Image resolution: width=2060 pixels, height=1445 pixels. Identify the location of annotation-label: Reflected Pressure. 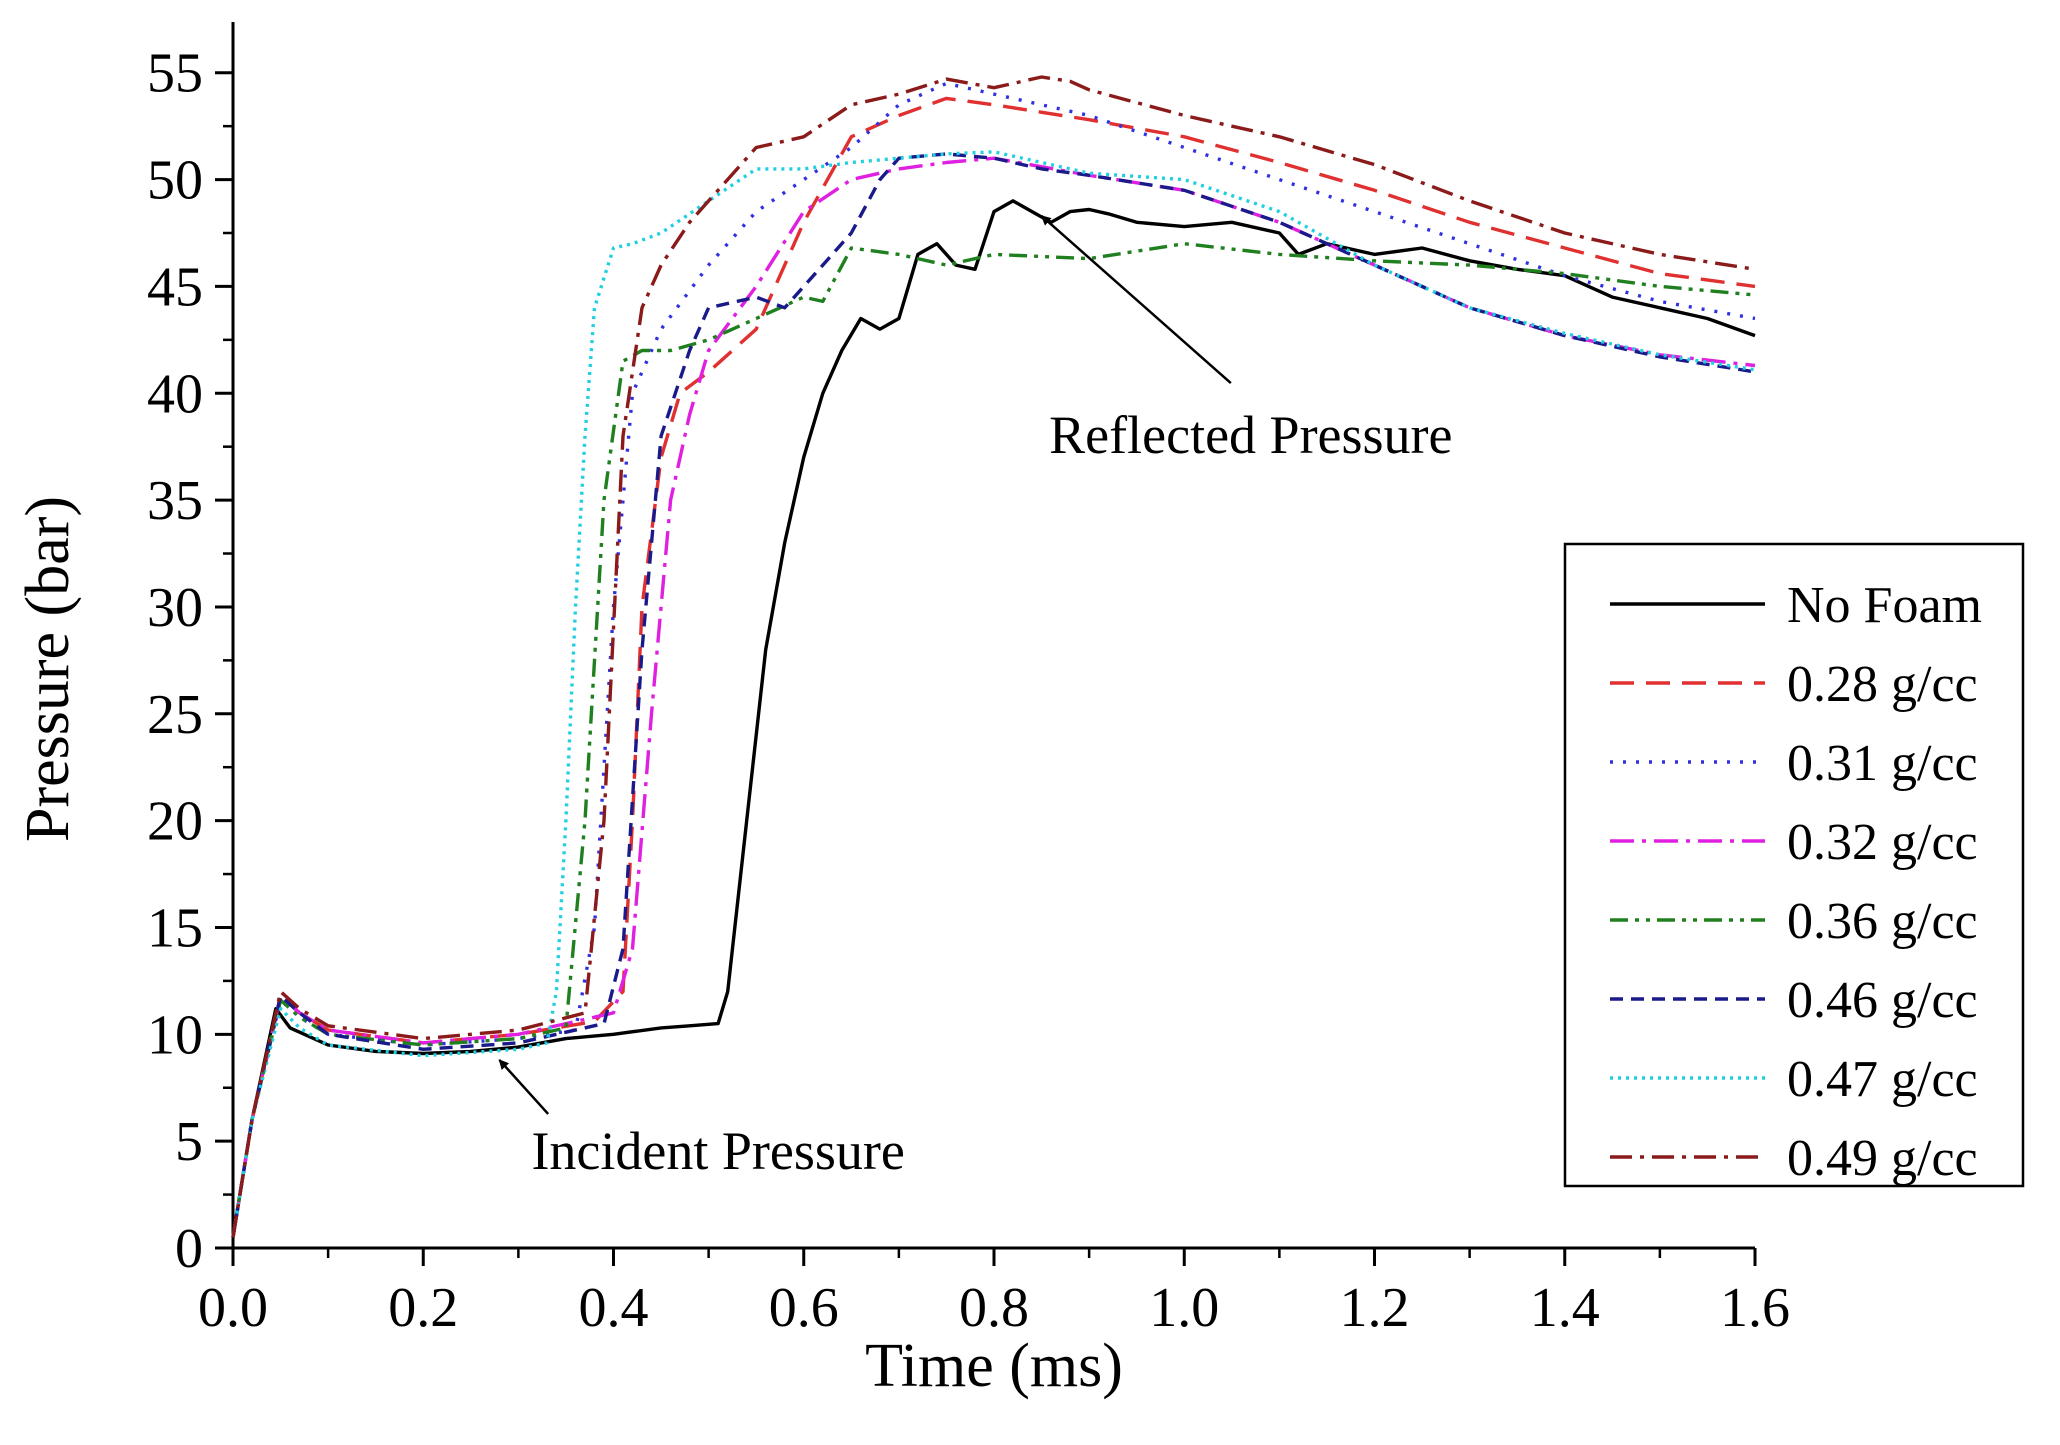
(1250, 435).